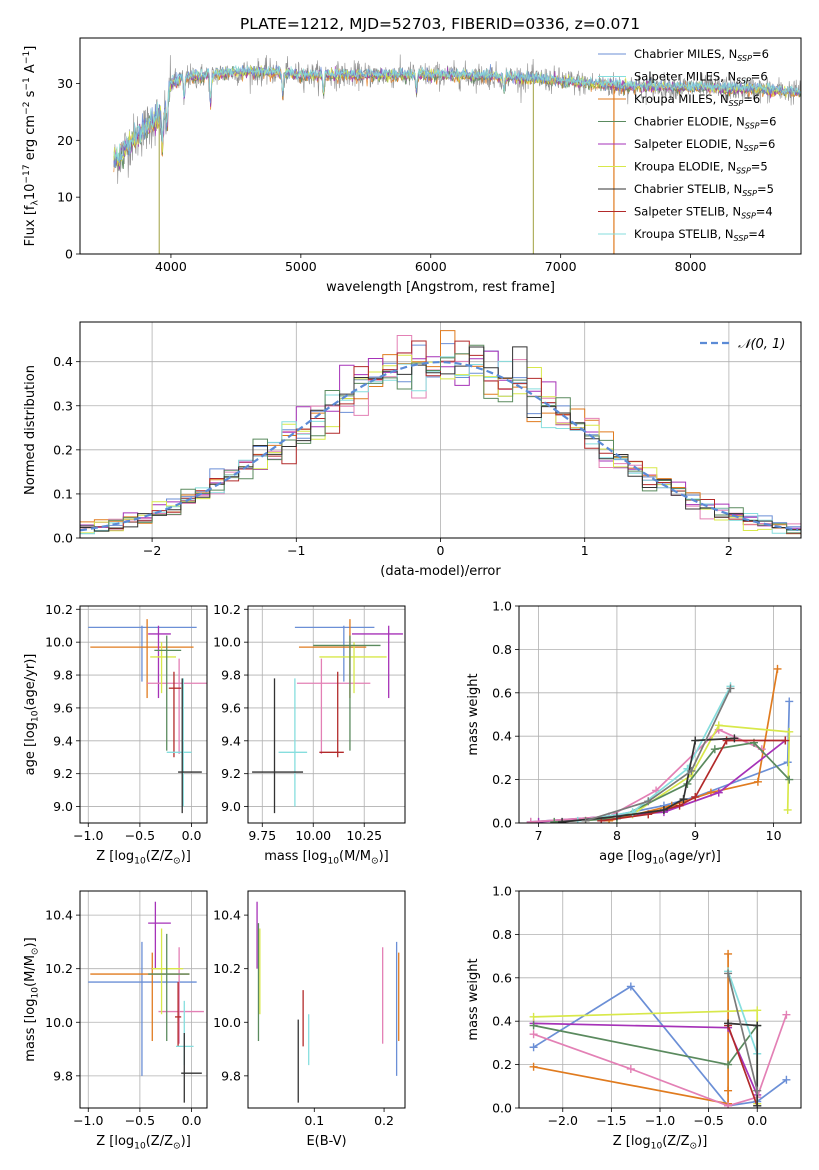 The width and height of the screenshot is (819, 1170). What do you see at coordinates (262, 835) in the screenshot?
I see `x-tick-label: 9.75` at bounding box center [262, 835].